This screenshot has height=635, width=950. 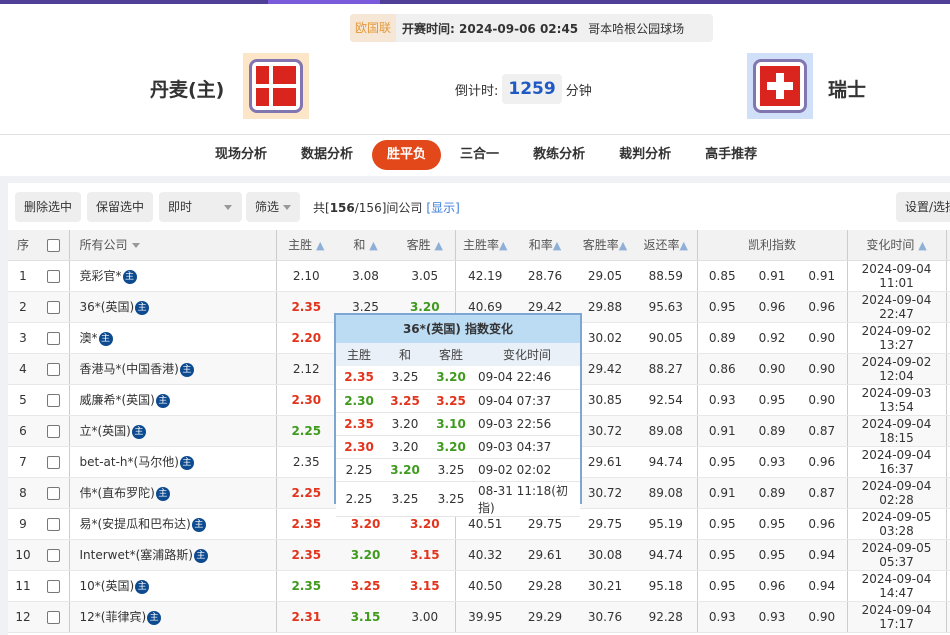 I want to click on filter-dropdown: 筛选, so click(x=273, y=207).